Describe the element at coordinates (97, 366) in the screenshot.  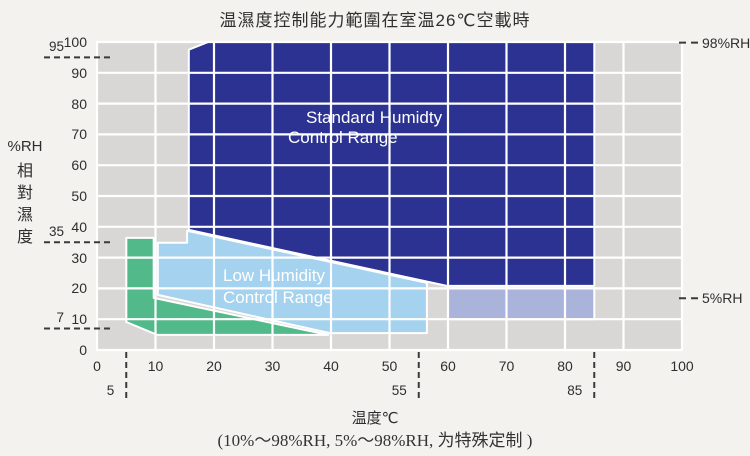
I see `x-tick-0: 0` at that location.